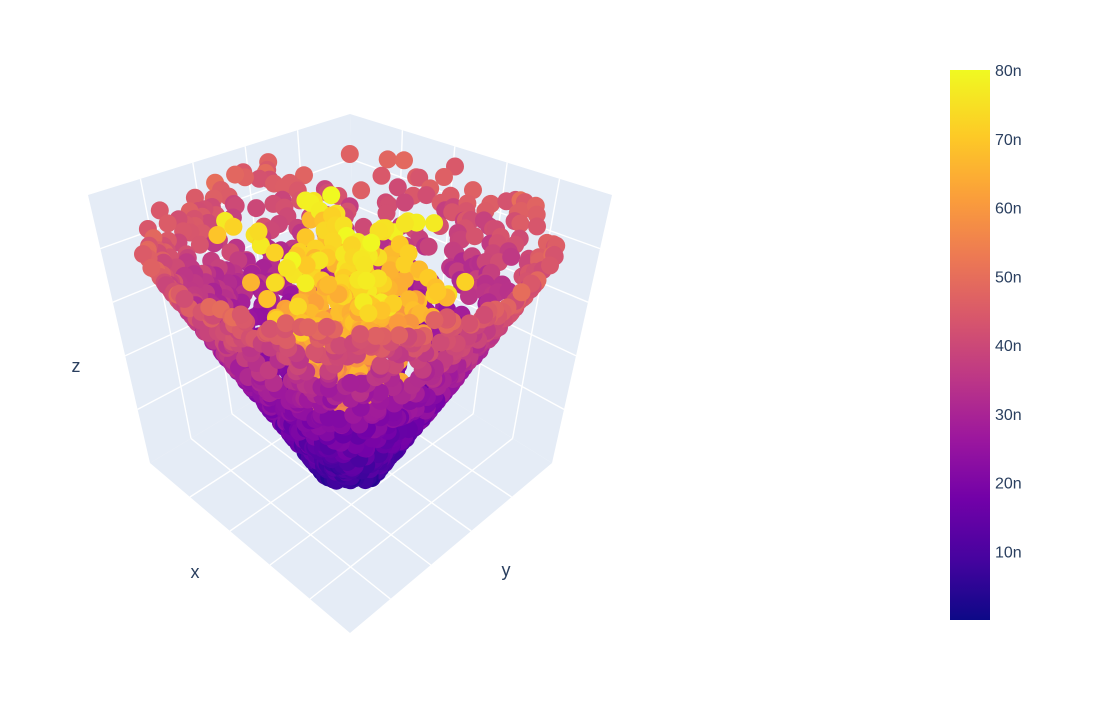  What do you see at coordinates (76, 366) in the screenshot?
I see `z-axis-label: z` at bounding box center [76, 366].